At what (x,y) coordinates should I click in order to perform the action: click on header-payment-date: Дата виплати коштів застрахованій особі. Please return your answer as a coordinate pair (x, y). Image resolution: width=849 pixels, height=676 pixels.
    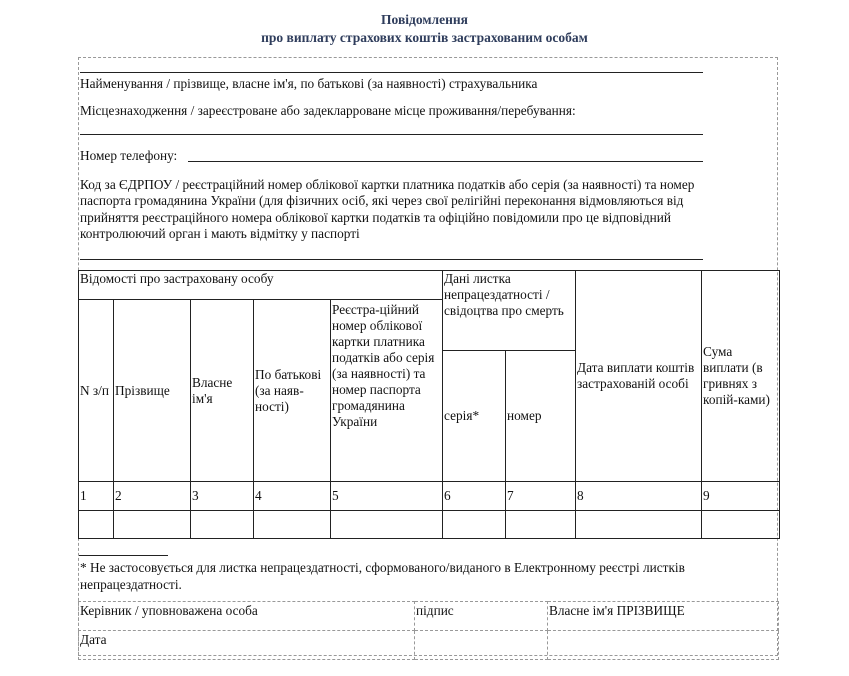
    Looking at the image, I should click on (639, 376).